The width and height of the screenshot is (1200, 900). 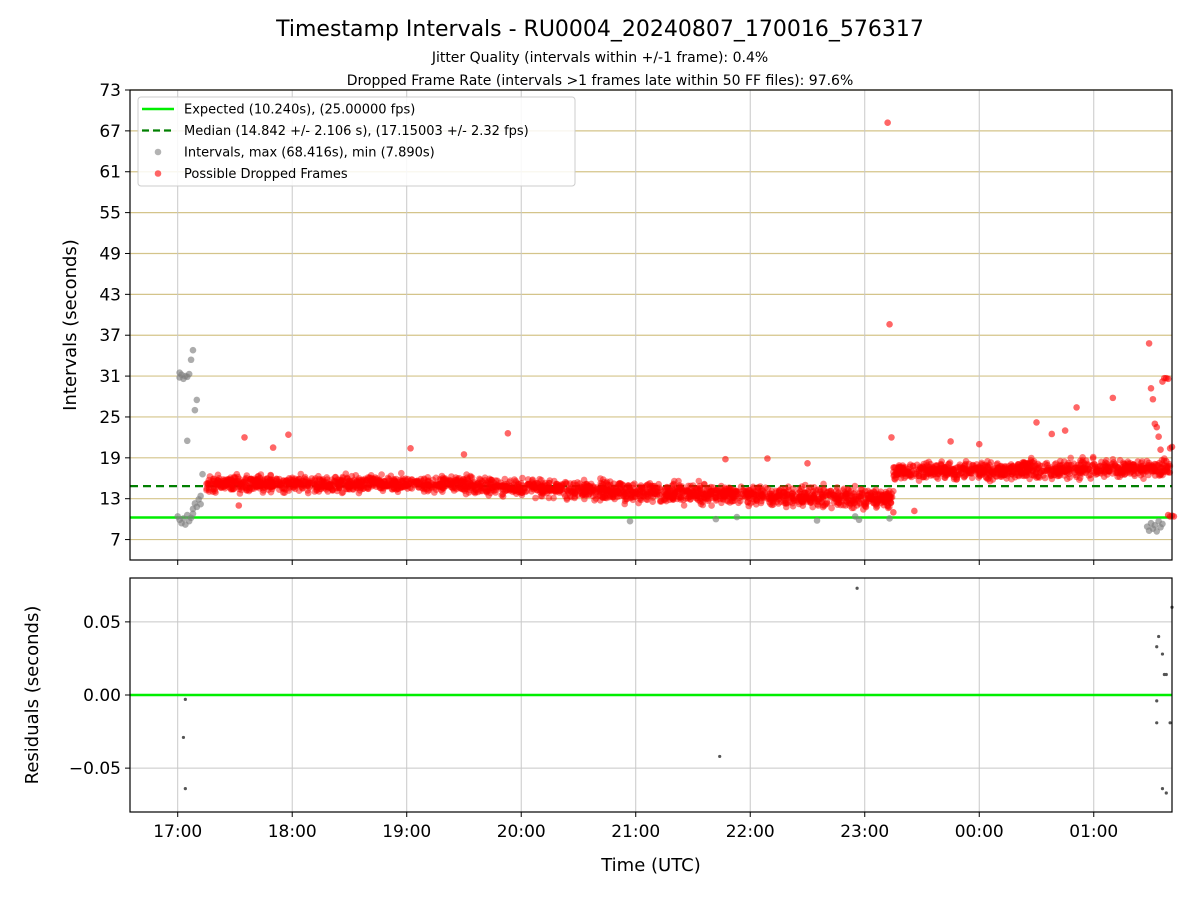 I want to click on intervals-x-tick-marks, so click(x=636, y=562).